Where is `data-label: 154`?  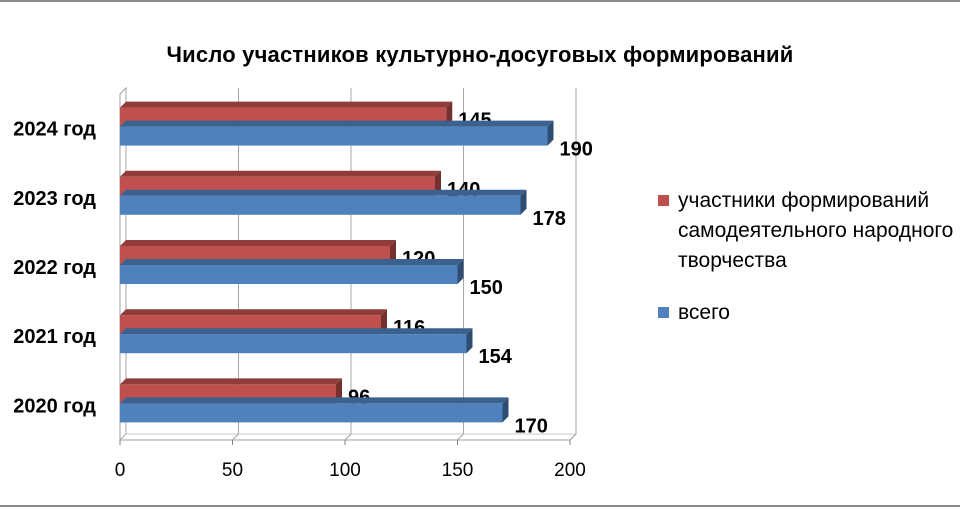 data-label: 154 is located at coordinates (496, 357).